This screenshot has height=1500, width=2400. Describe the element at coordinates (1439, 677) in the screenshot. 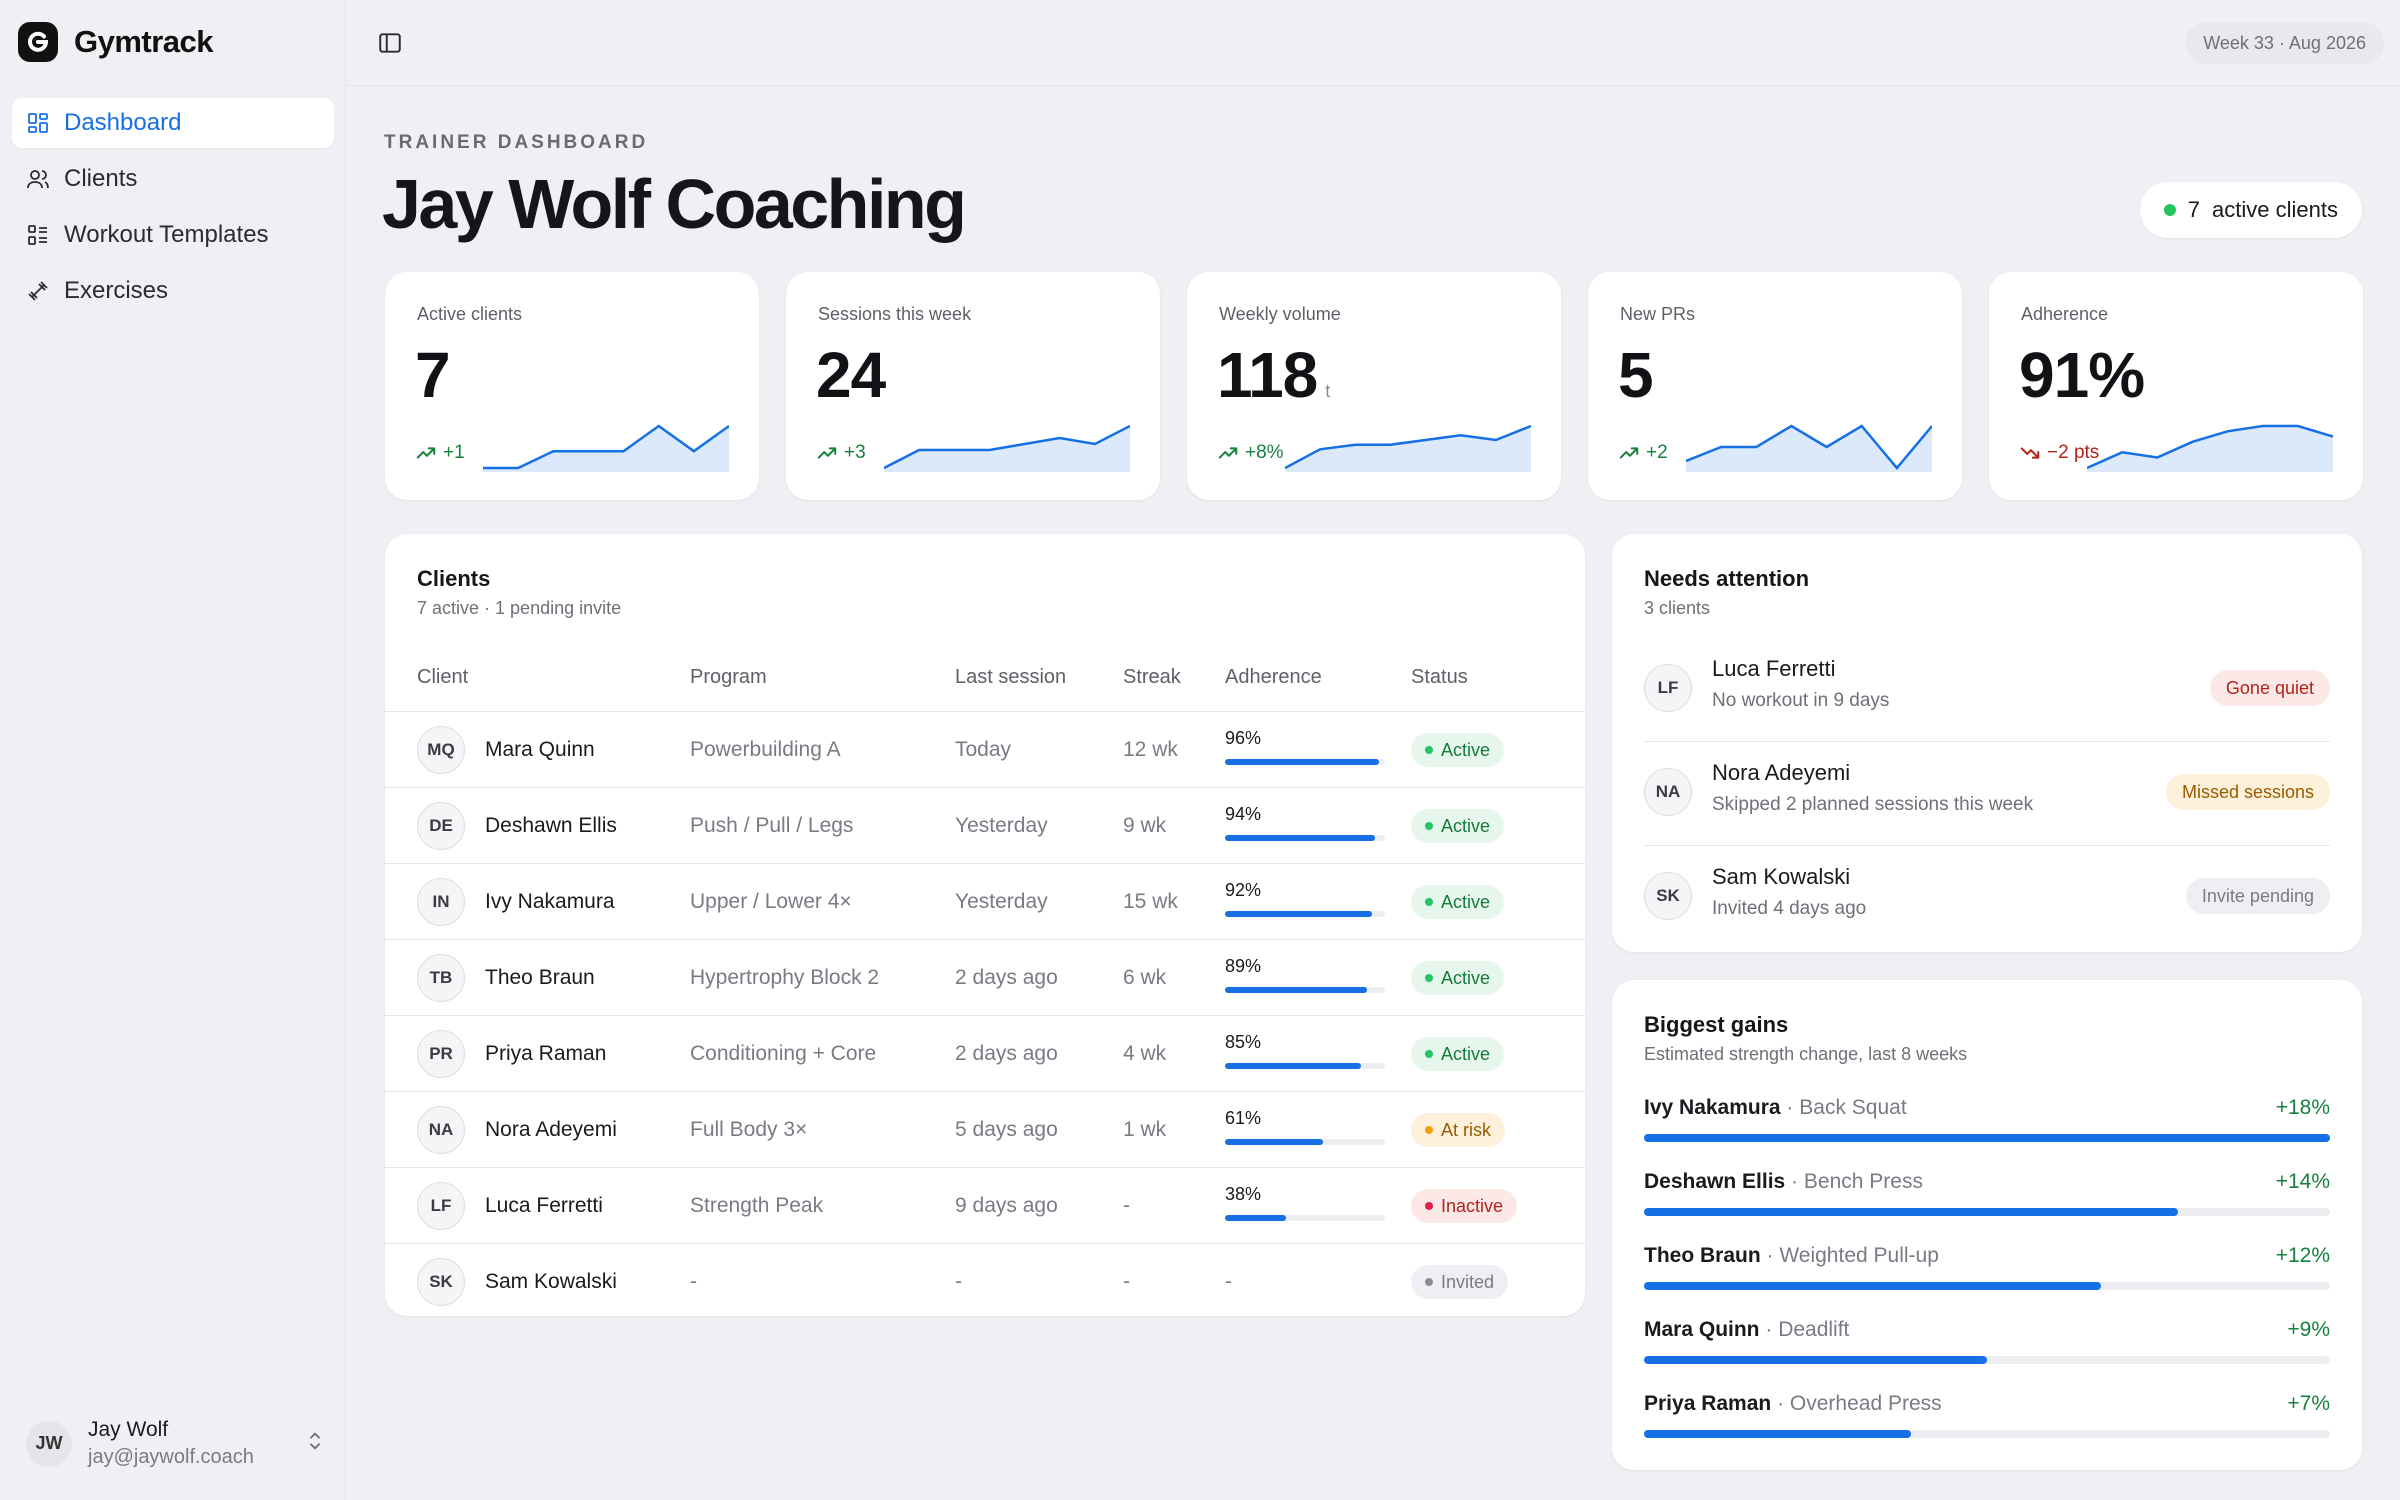

I see `col-status: Status` at that location.